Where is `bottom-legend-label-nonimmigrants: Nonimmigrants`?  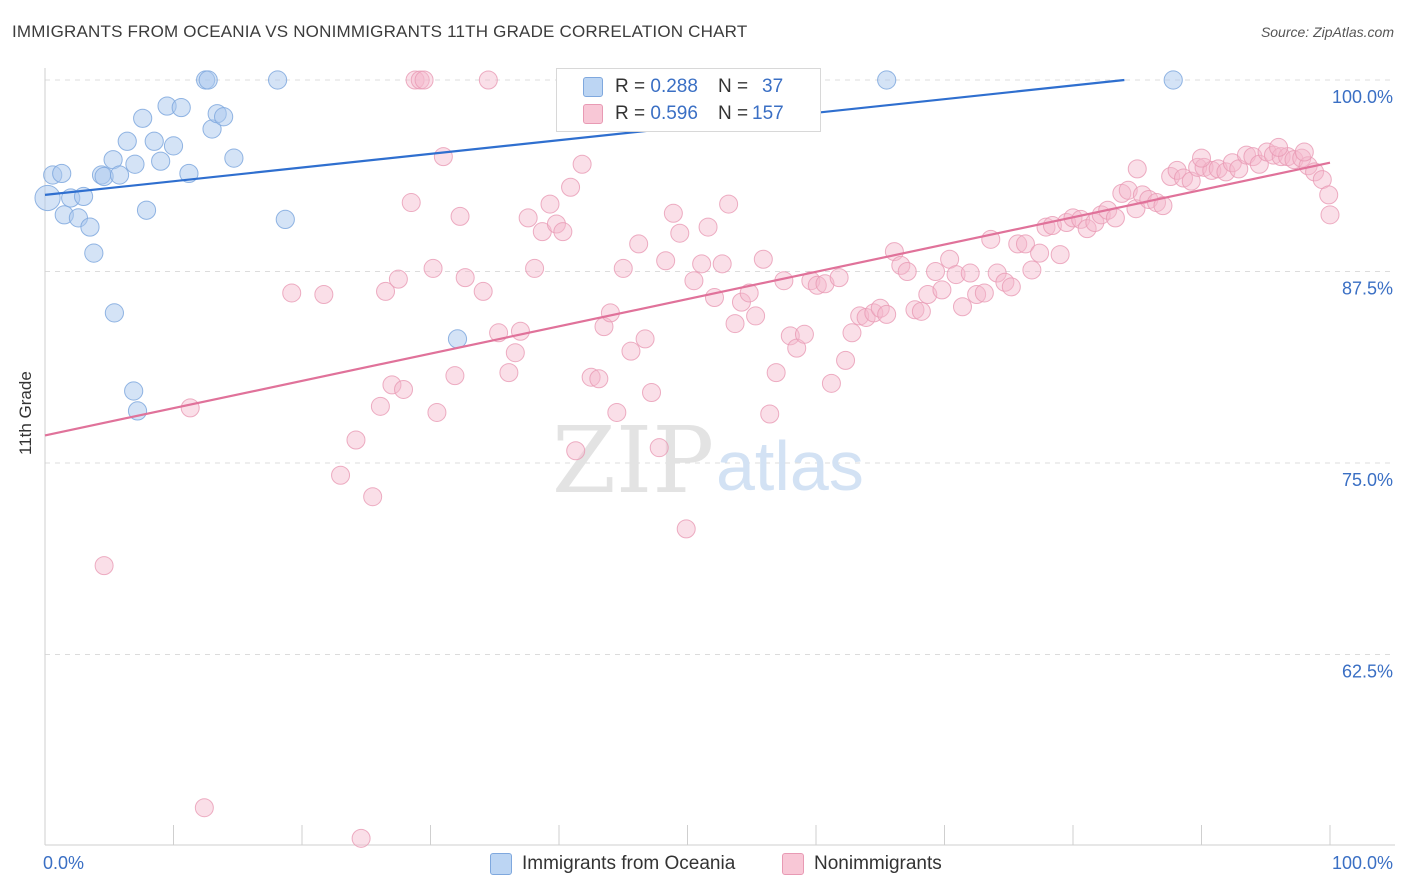 bottom-legend-label-nonimmigrants: Nonimmigrants is located at coordinates (878, 863).